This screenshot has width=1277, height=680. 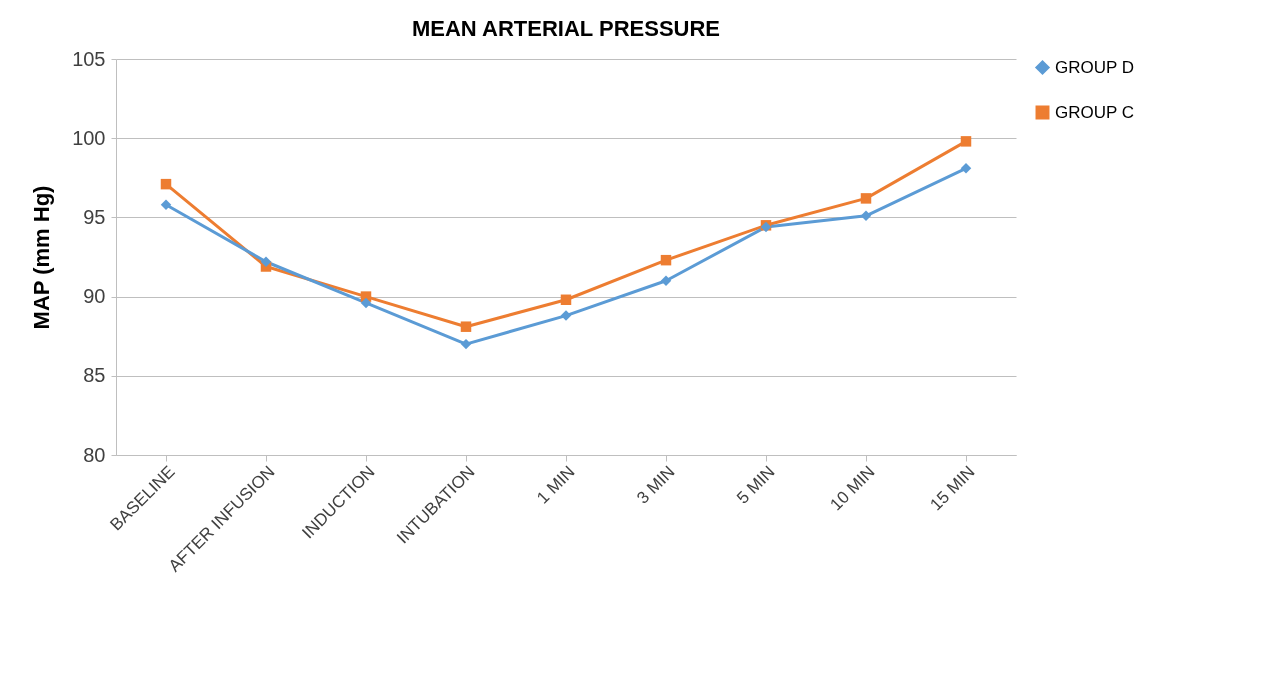 I want to click on y-tick-label: 100, so click(x=89, y=137).